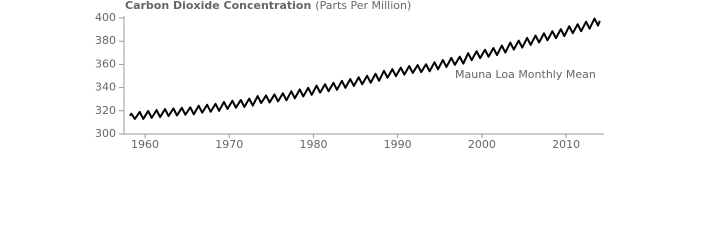 Image resolution: width=720 pixels, height=240 pixels. I want to click on x-tick-label: 1960, so click(145, 143).